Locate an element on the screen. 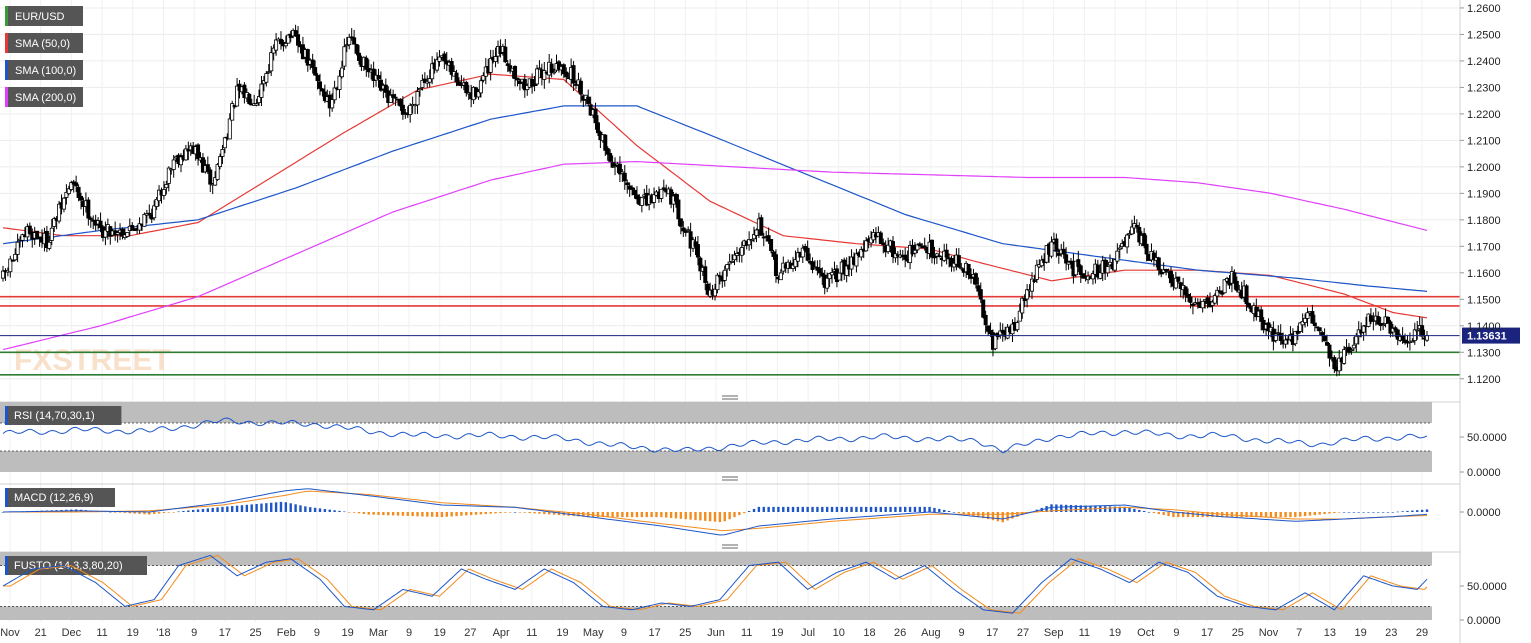 The height and width of the screenshot is (643, 1531). x-tick-label: 27 is located at coordinates (470, 633).